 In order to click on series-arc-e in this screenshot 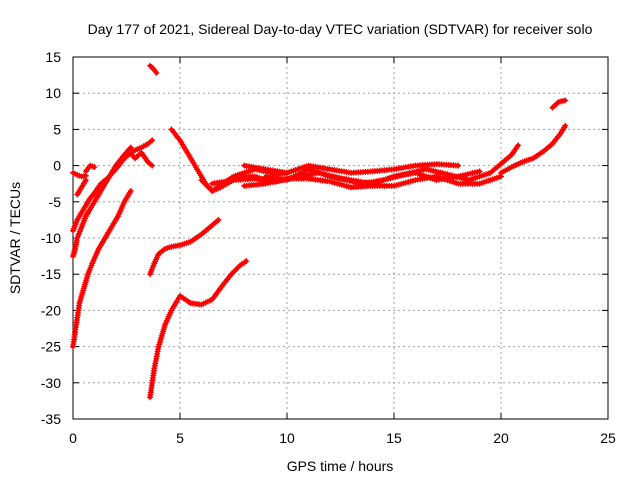, I will do `click(102, 268)`.